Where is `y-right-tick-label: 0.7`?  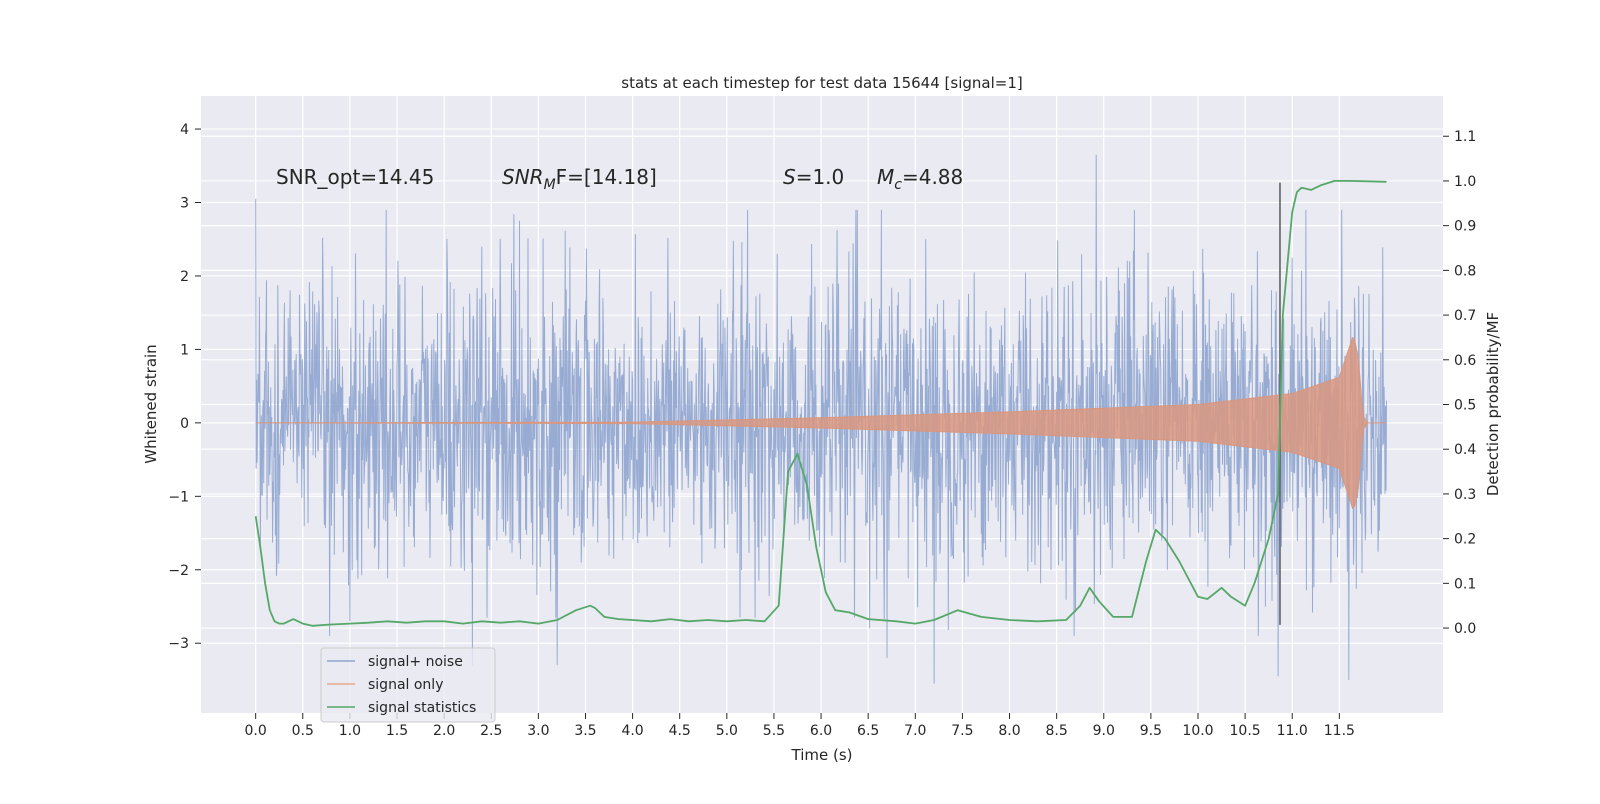
y-right-tick-label: 0.7 is located at coordinates (1465, 316).